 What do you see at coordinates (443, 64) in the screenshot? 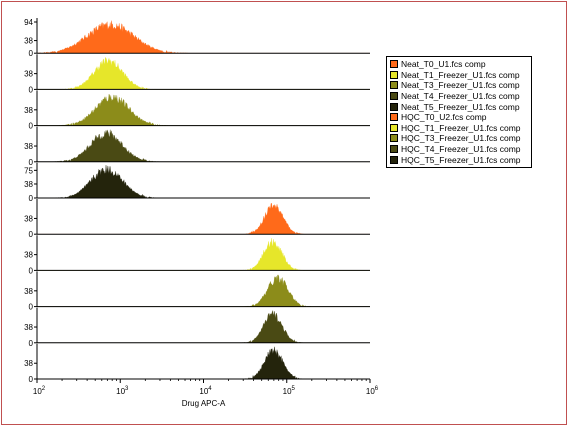
I see `legend-label: Neat_T0_U1.fcs comp` at bounding box center [443, 64].